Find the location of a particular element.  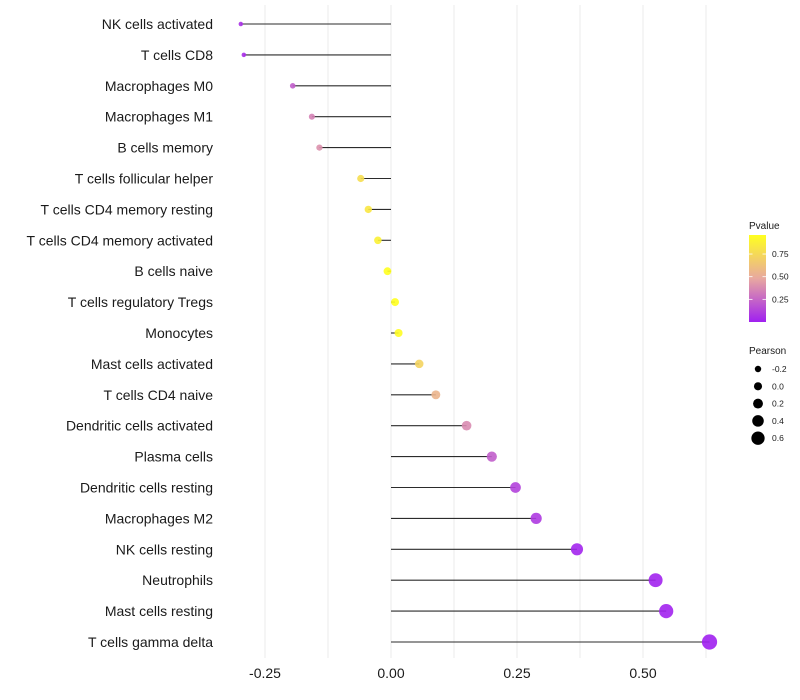

x-axis-labels: -0.25 0.00 0.25 0.50 is located at coordinates (453, 673).